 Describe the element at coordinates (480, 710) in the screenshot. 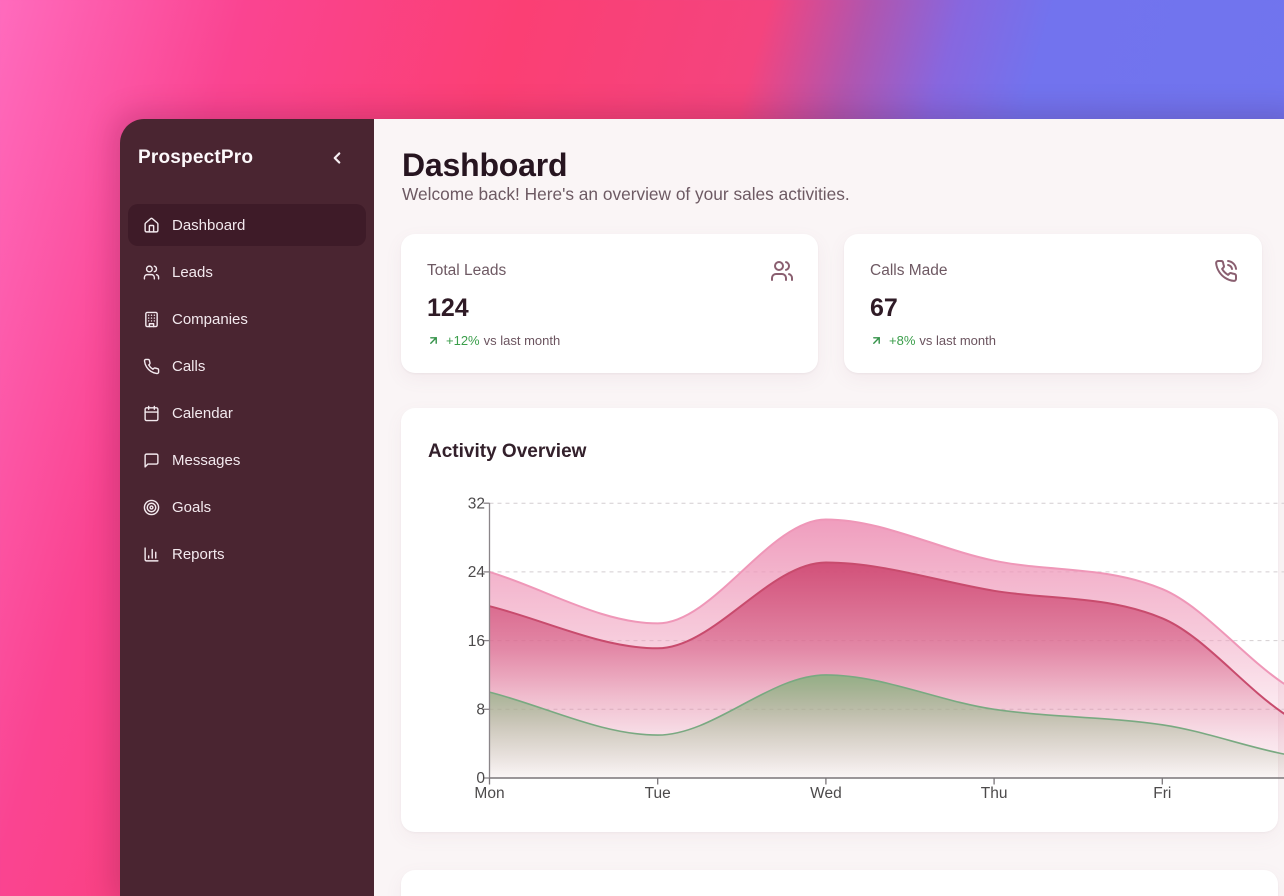

I see `svg-text: 8` at that location.